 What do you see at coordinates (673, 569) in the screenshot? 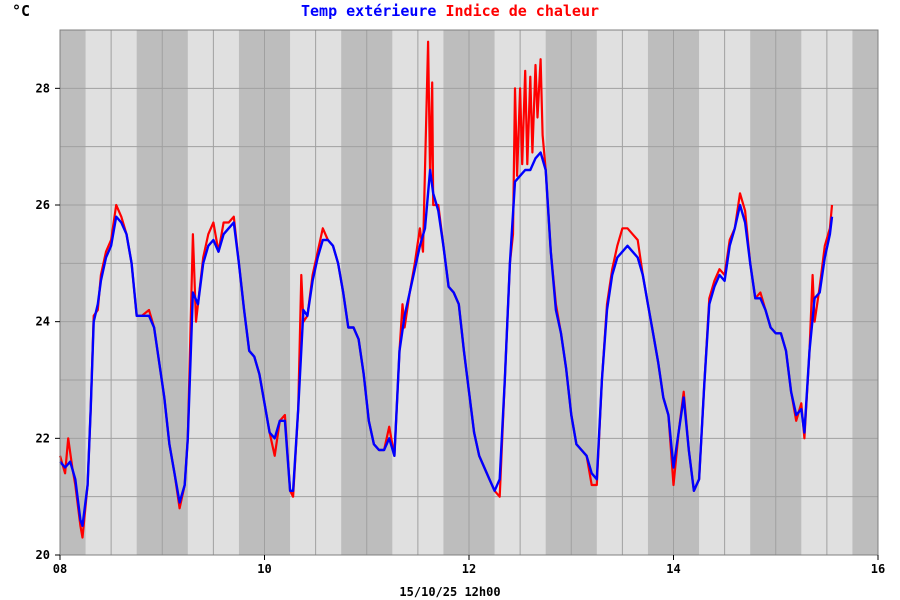
I see `x-tick-label: 14` at bounding box center [673, 569].